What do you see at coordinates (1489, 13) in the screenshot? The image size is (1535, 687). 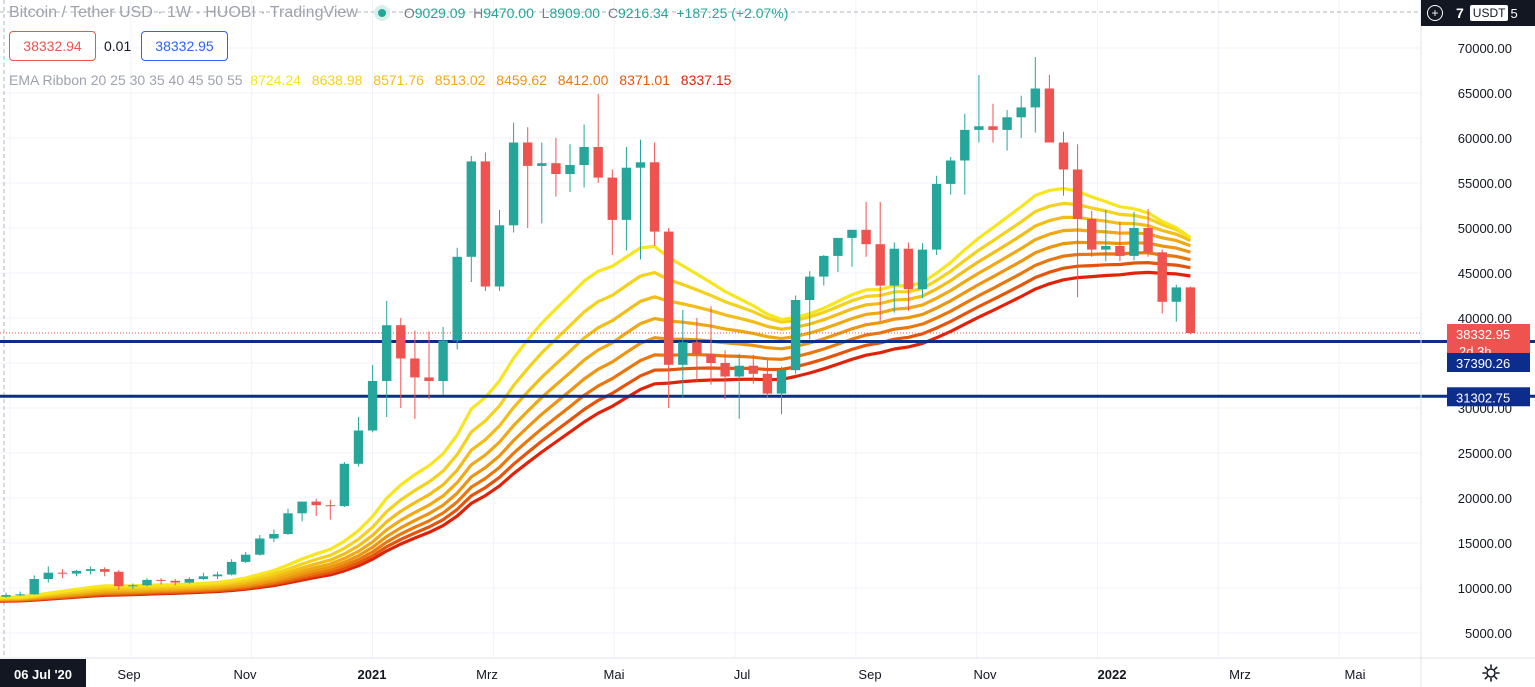 I see `currency-button: USDT` at bounding box center [1489, 13].